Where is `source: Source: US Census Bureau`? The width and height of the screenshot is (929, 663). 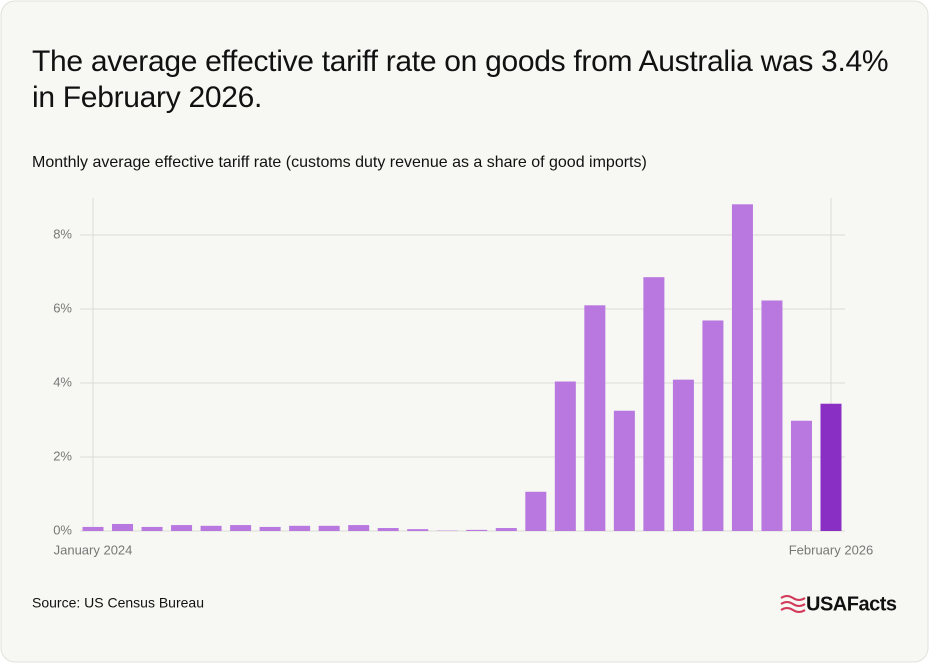 source: Source: US Census Bureau is located at coordinates (118, 603).